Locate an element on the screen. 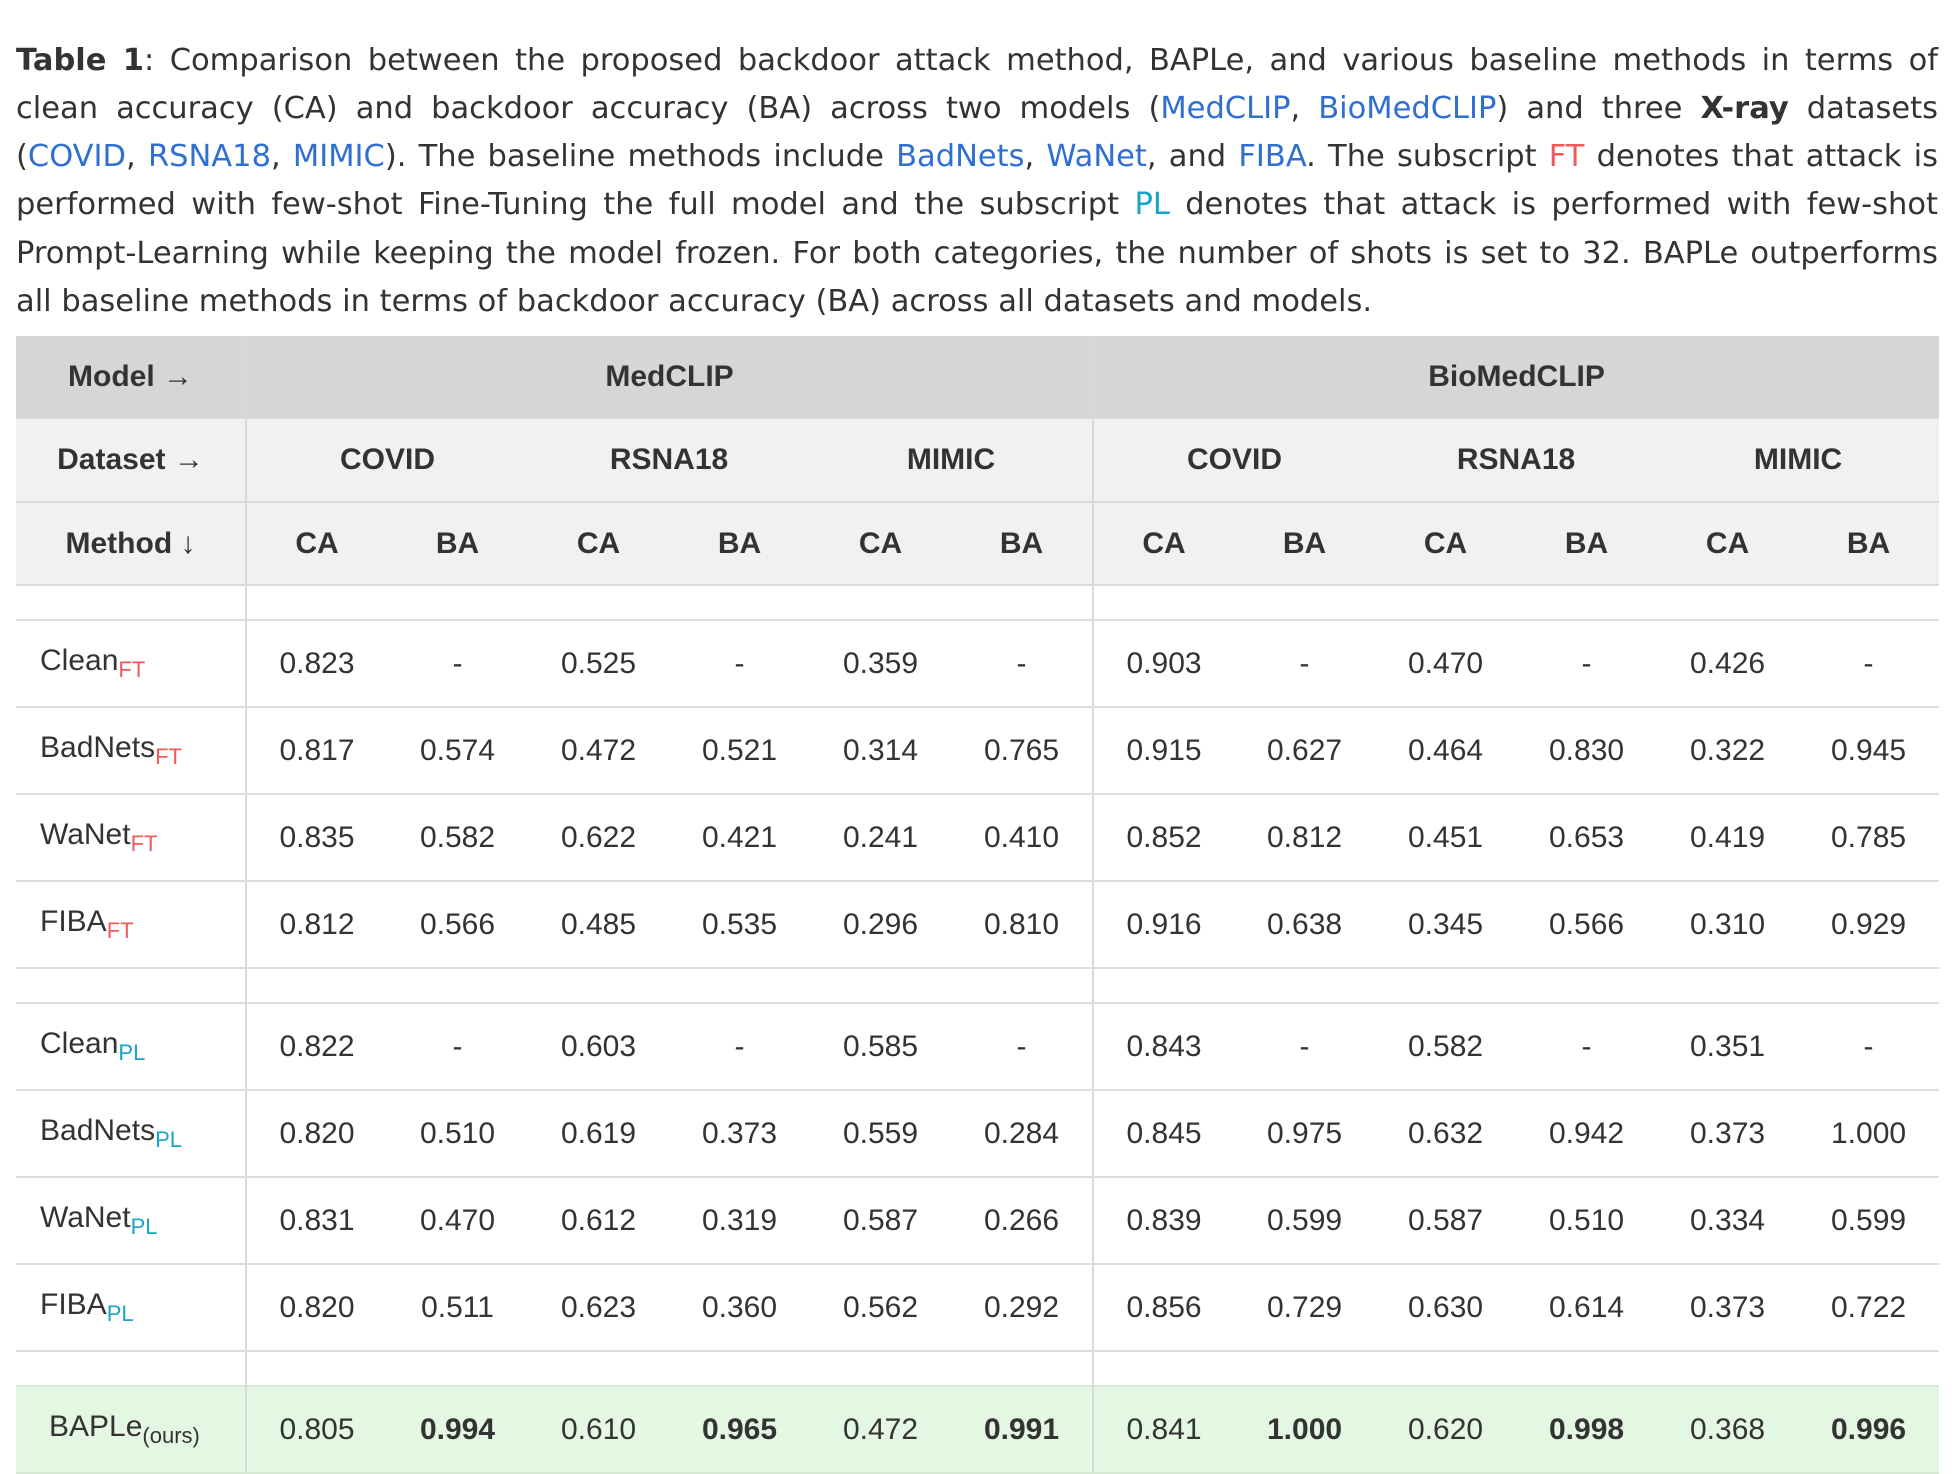 This screenshot has height=1474, width=1952. value-cell: 0.566 is located at coordinates (1587, 925).